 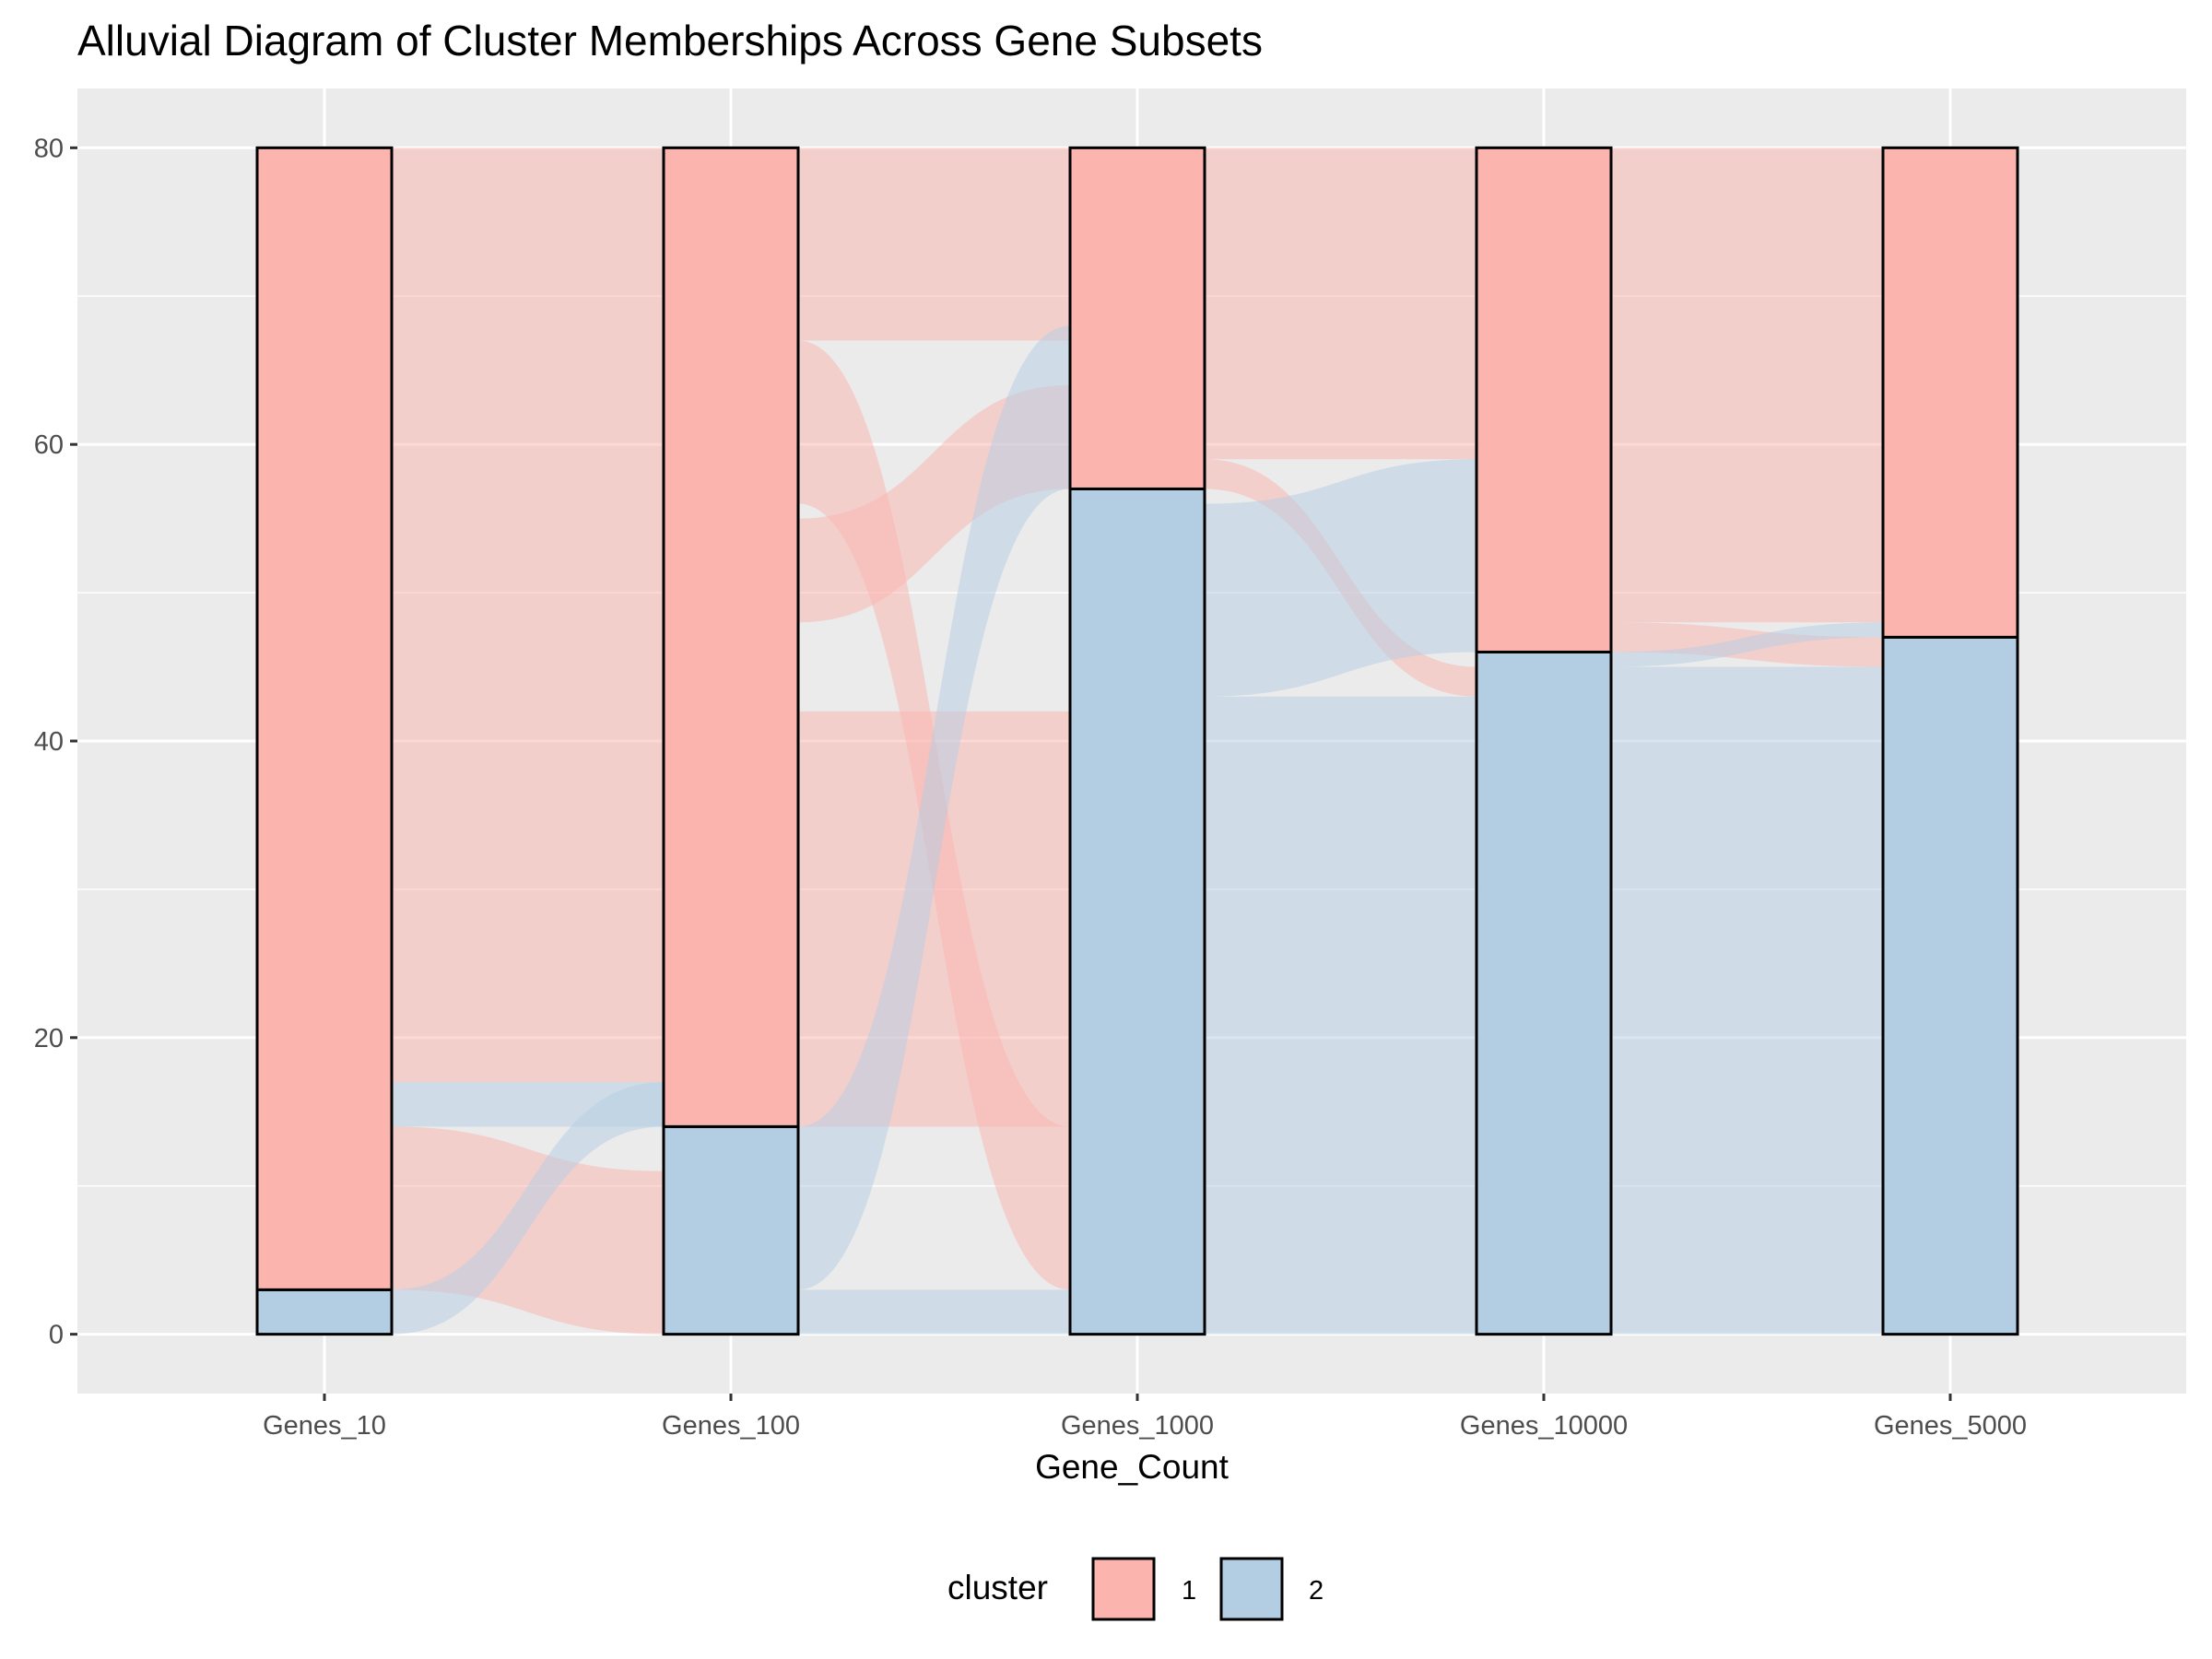 What do you see at coordinates (997, 1587) in the screenshot?
I see `legend-title: cluster` at bounding box center [997, 1587].